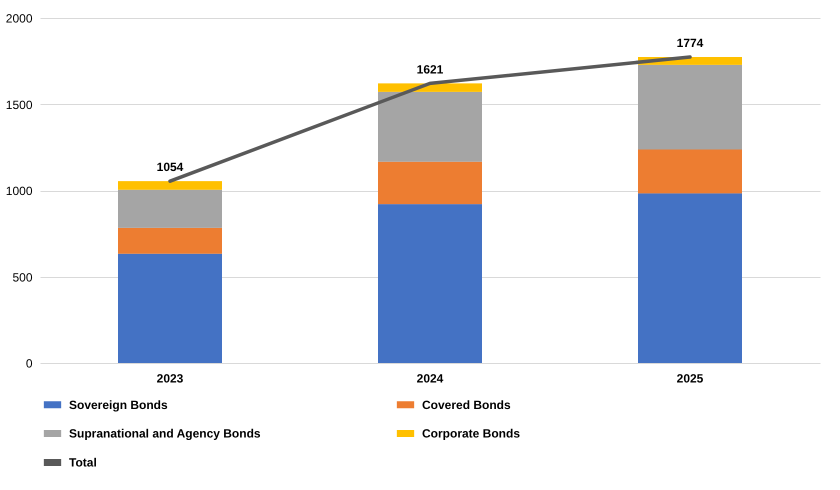 Image resolution: width=840 pixels, height=490 pixels. I want to click on legend-label: Total, so click(83, 463).